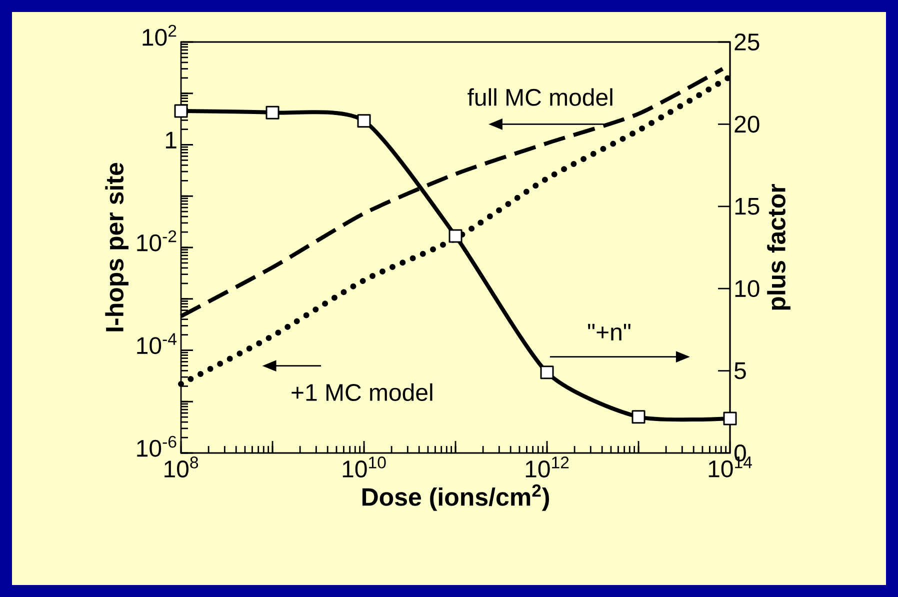  Describe the element at coordinates (116, 247) in the screenshot. I see `y-axis-title: I-hops per site` at that location.